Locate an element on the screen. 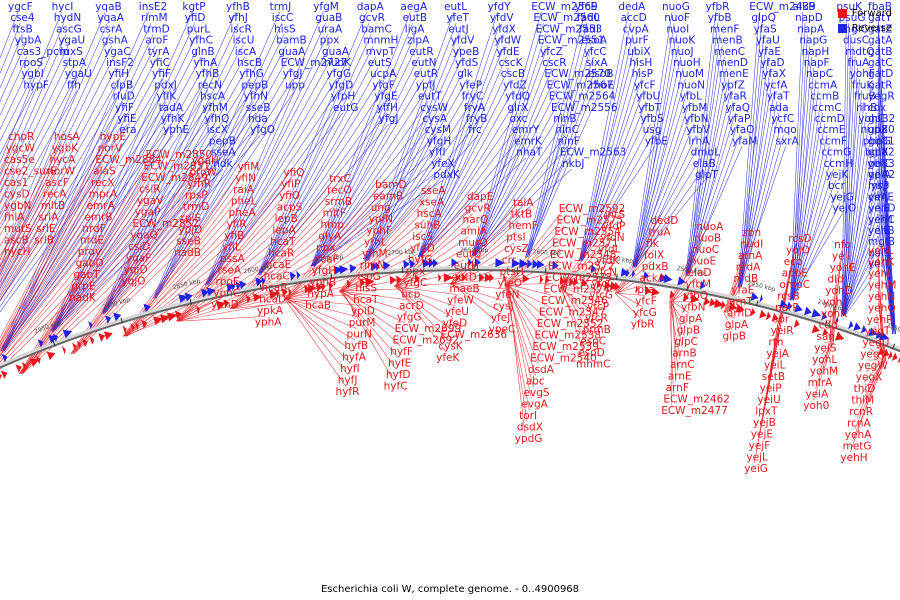  forward-gene-label: iscS is located at coordinates (422, 237).